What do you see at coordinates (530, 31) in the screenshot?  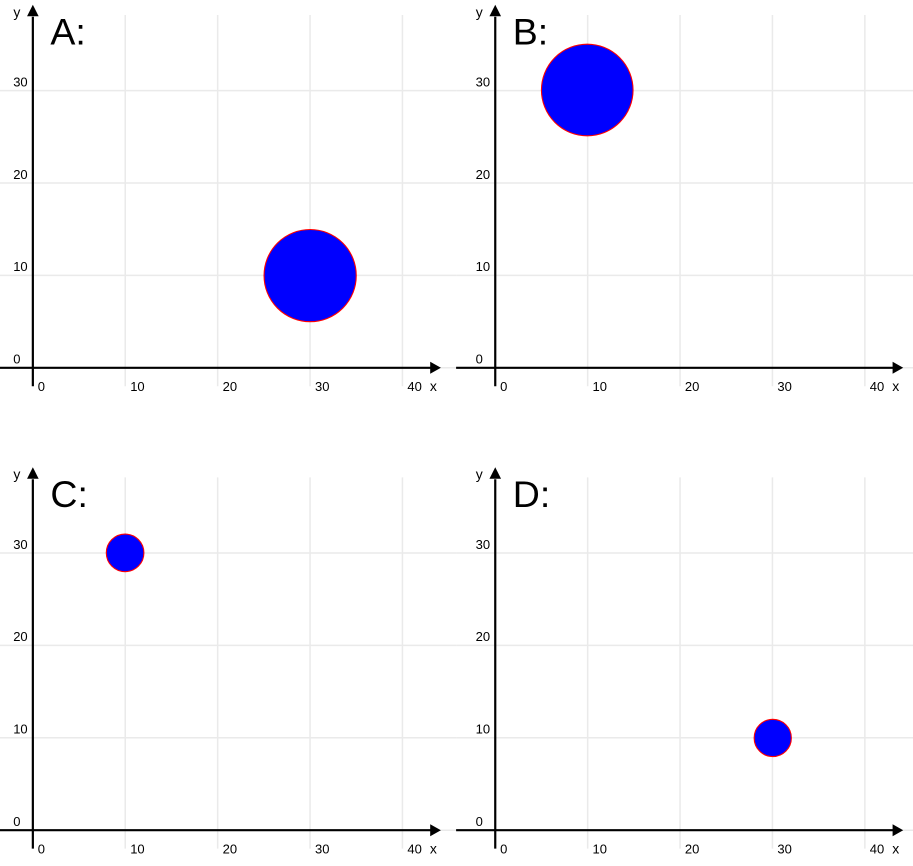 I see `svg-text: B:` at bounding box center [530, 31].